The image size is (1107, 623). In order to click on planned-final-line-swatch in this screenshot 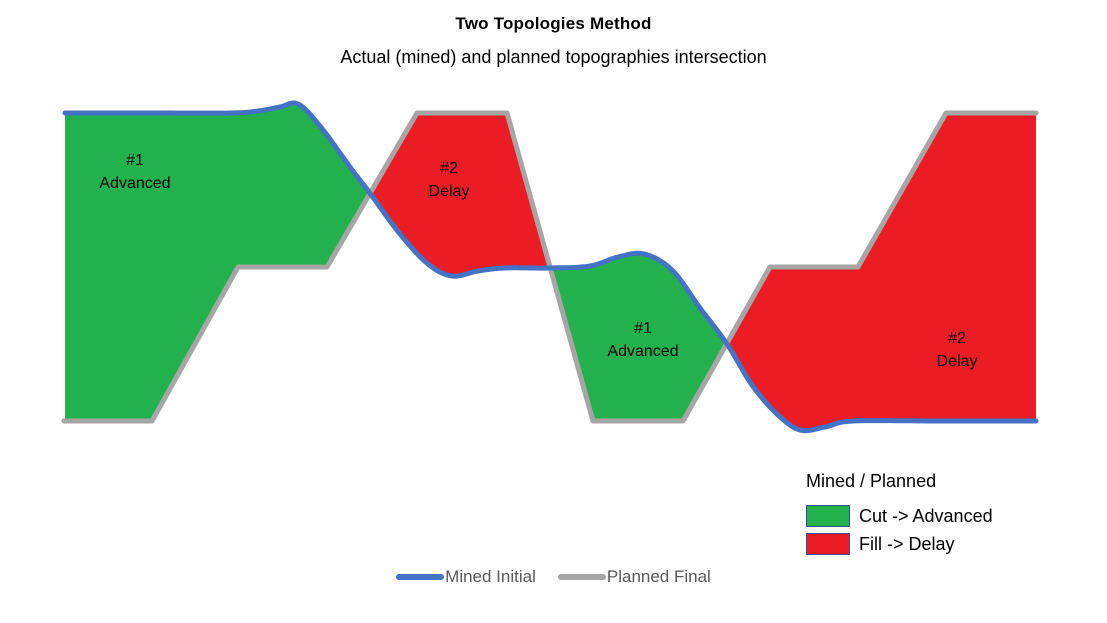, I will do `click(581, 577)`.